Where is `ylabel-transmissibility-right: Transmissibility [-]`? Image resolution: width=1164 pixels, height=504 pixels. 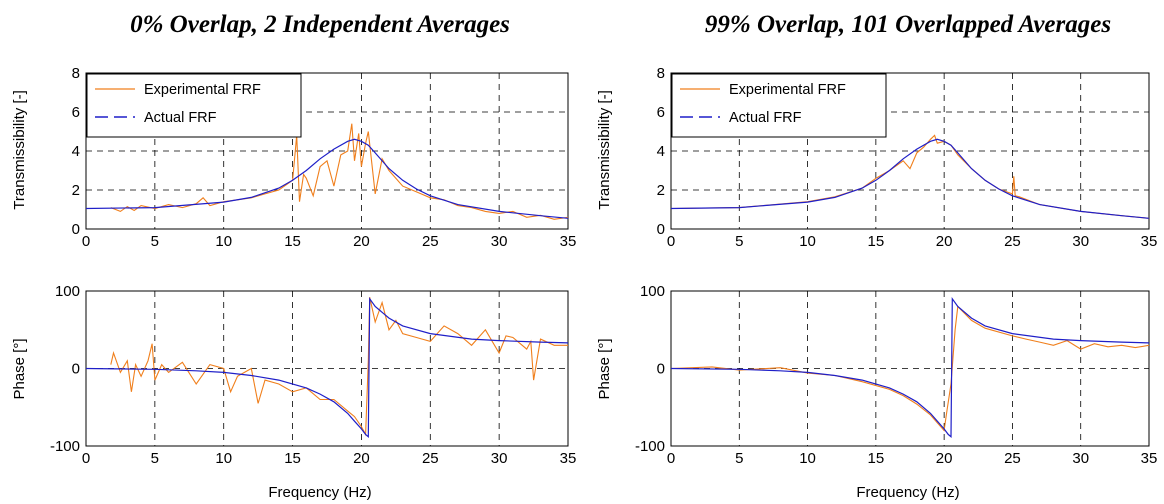
ylabel-transmissibility-right: Transmissibility [-] is located at coordinates (604, 149).